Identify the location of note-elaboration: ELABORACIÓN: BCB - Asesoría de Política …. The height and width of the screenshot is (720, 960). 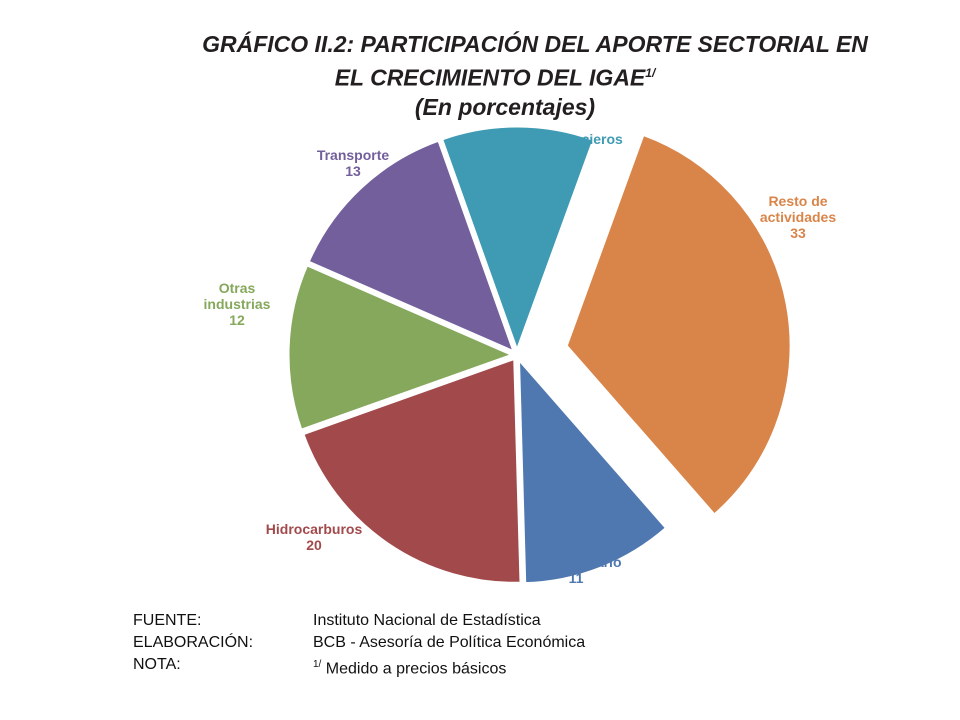
(359, 643).